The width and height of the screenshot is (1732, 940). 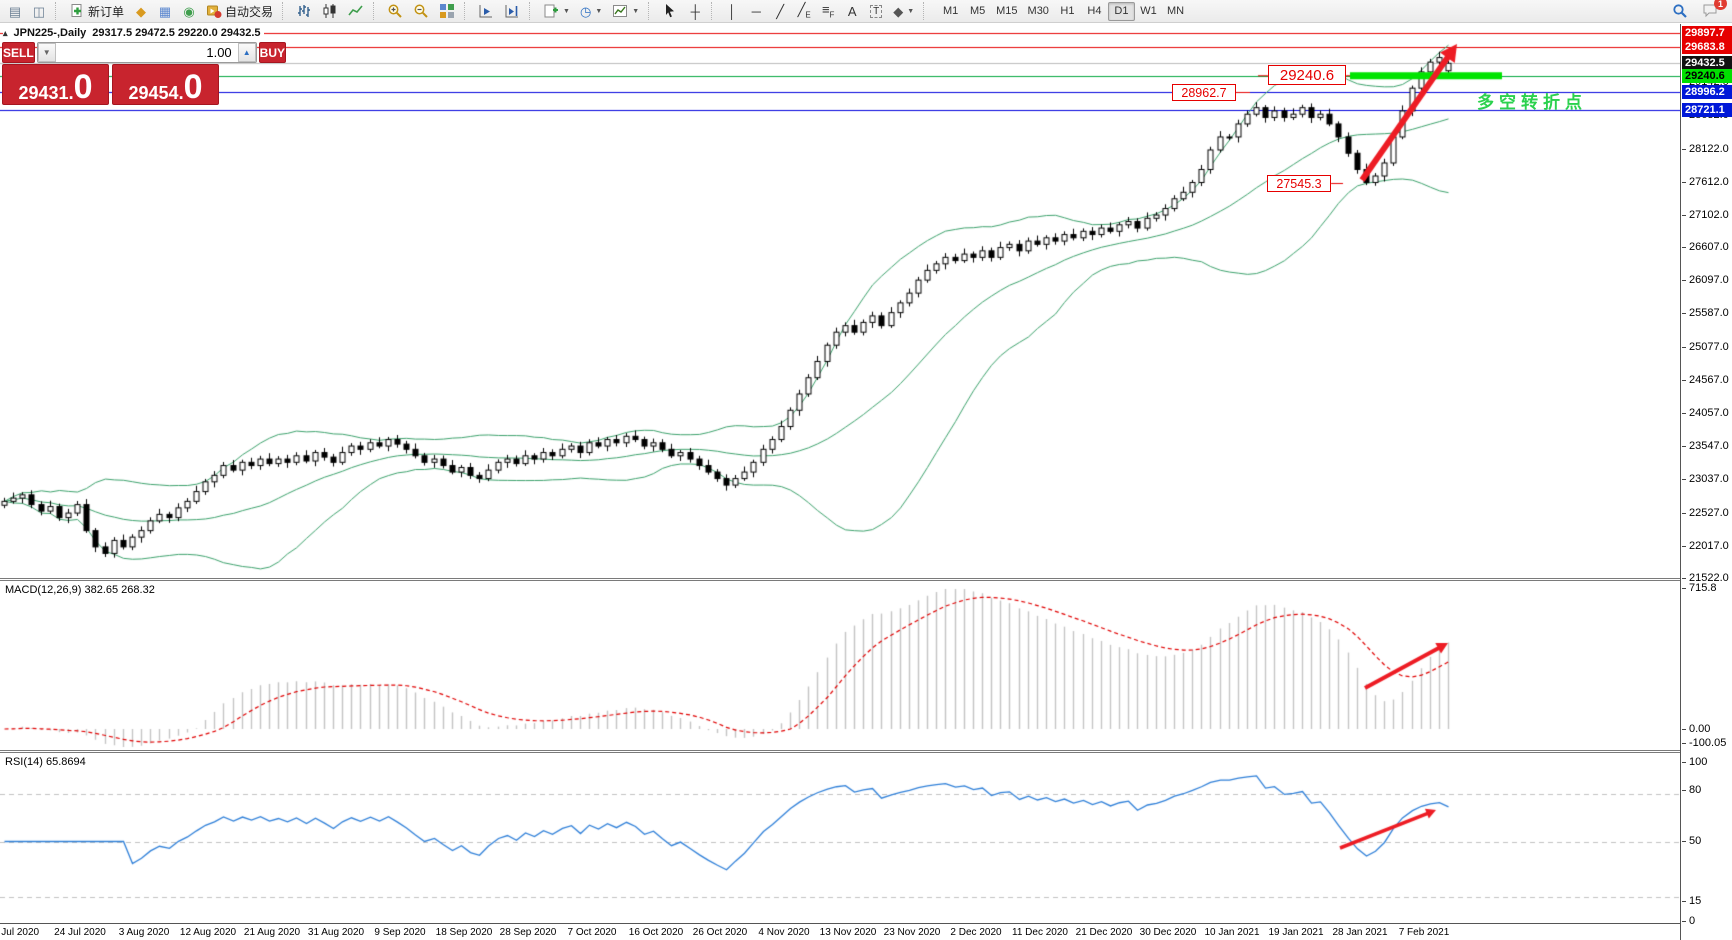 What do you see at coordinates (866, 579) in the screenshot?
I see `panel-separator-macd` at bounding box center [866, 579].